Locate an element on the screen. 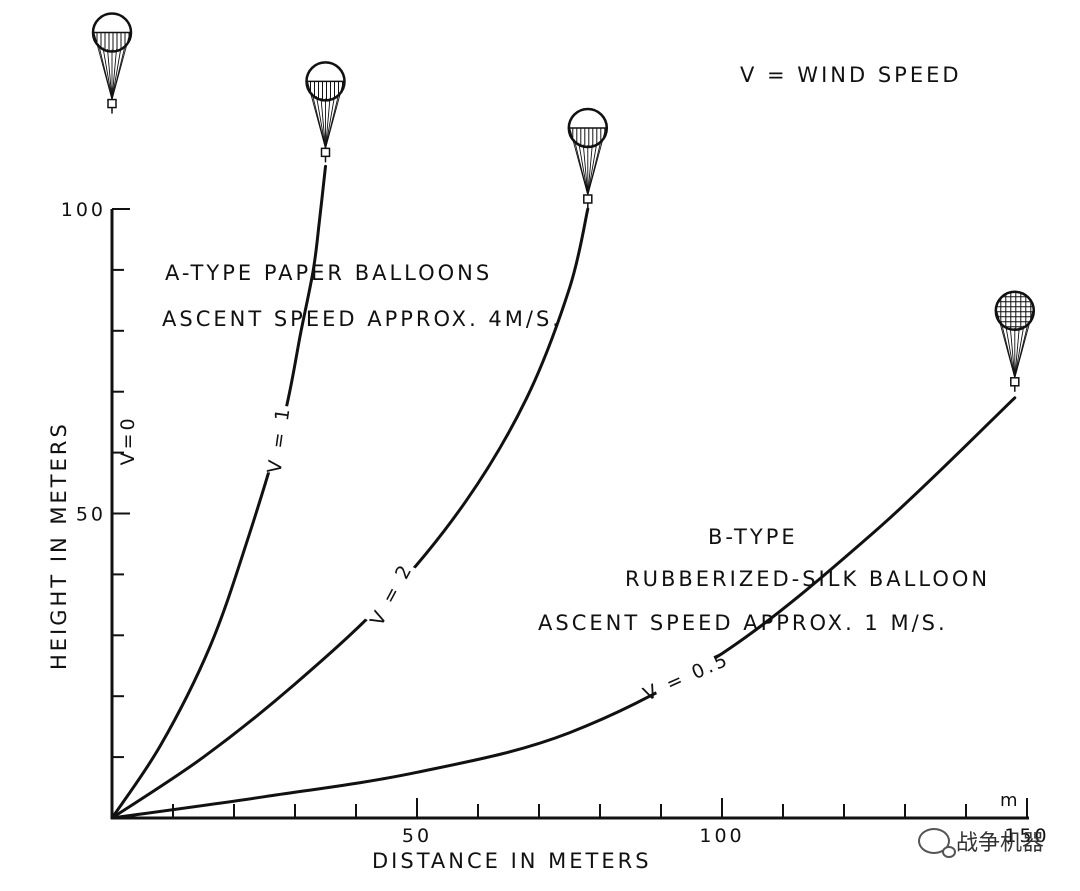 This screenshot has width=1080, height=891. series-label: V = 2 is located at coordinates (391, 594).